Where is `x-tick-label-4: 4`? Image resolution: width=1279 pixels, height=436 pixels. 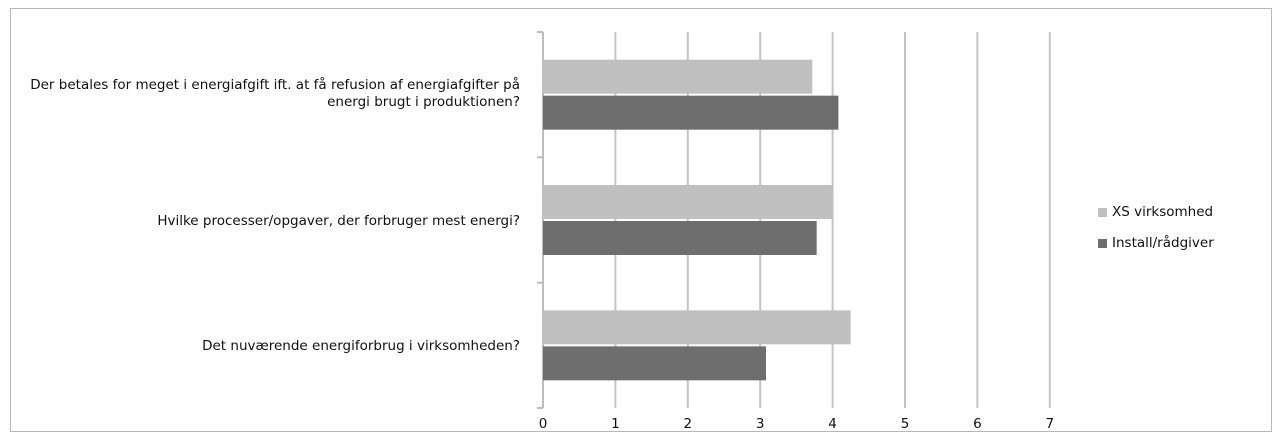 x-tick-label-4: 4 is located at coordinates (832, 424).